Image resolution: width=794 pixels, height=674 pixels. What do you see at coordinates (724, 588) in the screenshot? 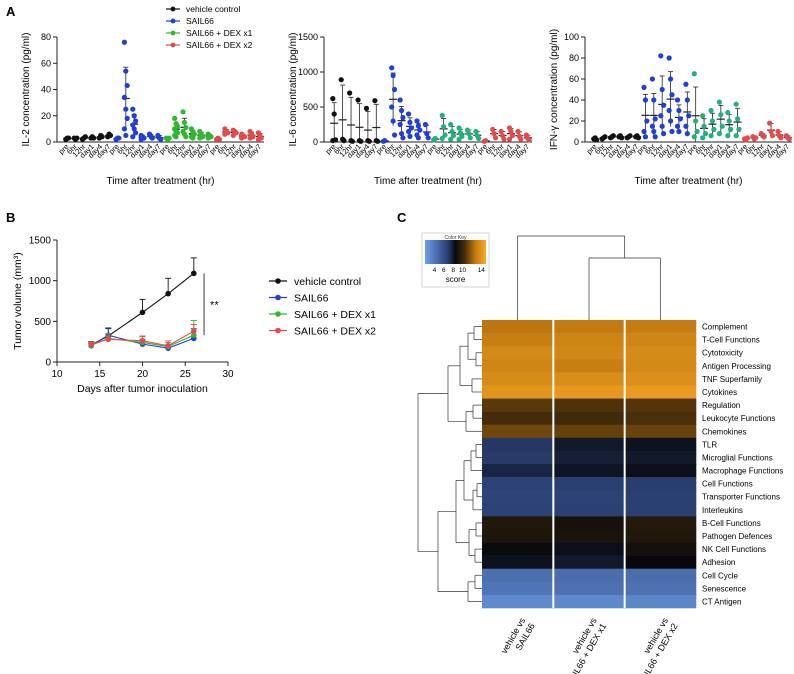
I see `row-label: Senescence` at bounding box center [724, 588].